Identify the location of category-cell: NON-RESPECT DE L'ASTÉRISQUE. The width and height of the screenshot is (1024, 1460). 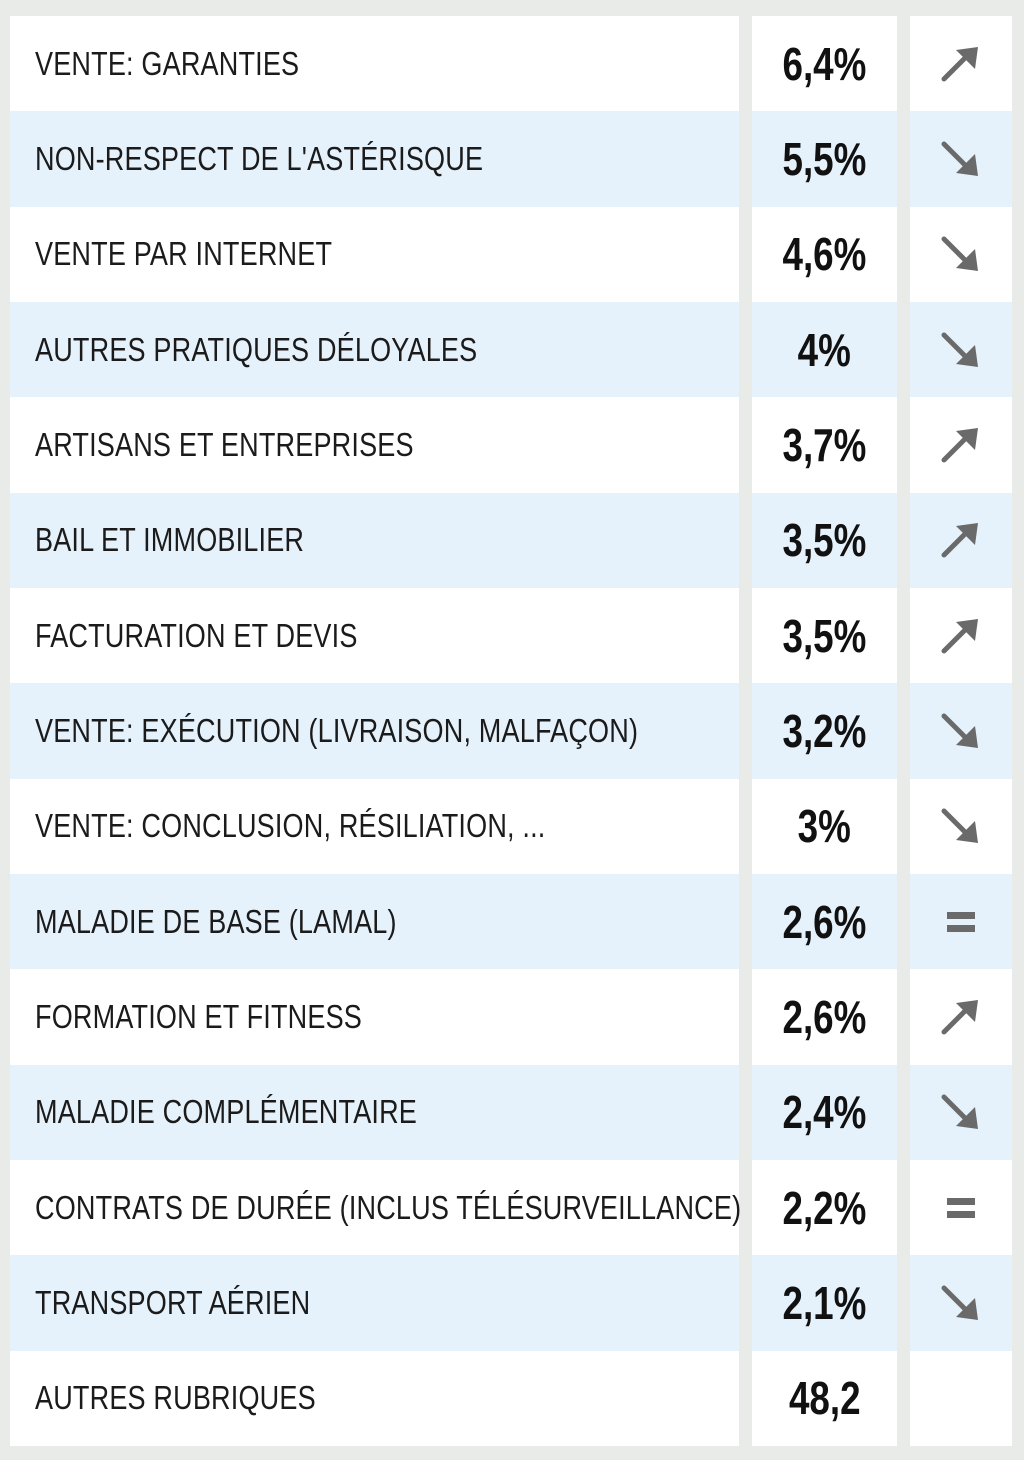
(374, 159).